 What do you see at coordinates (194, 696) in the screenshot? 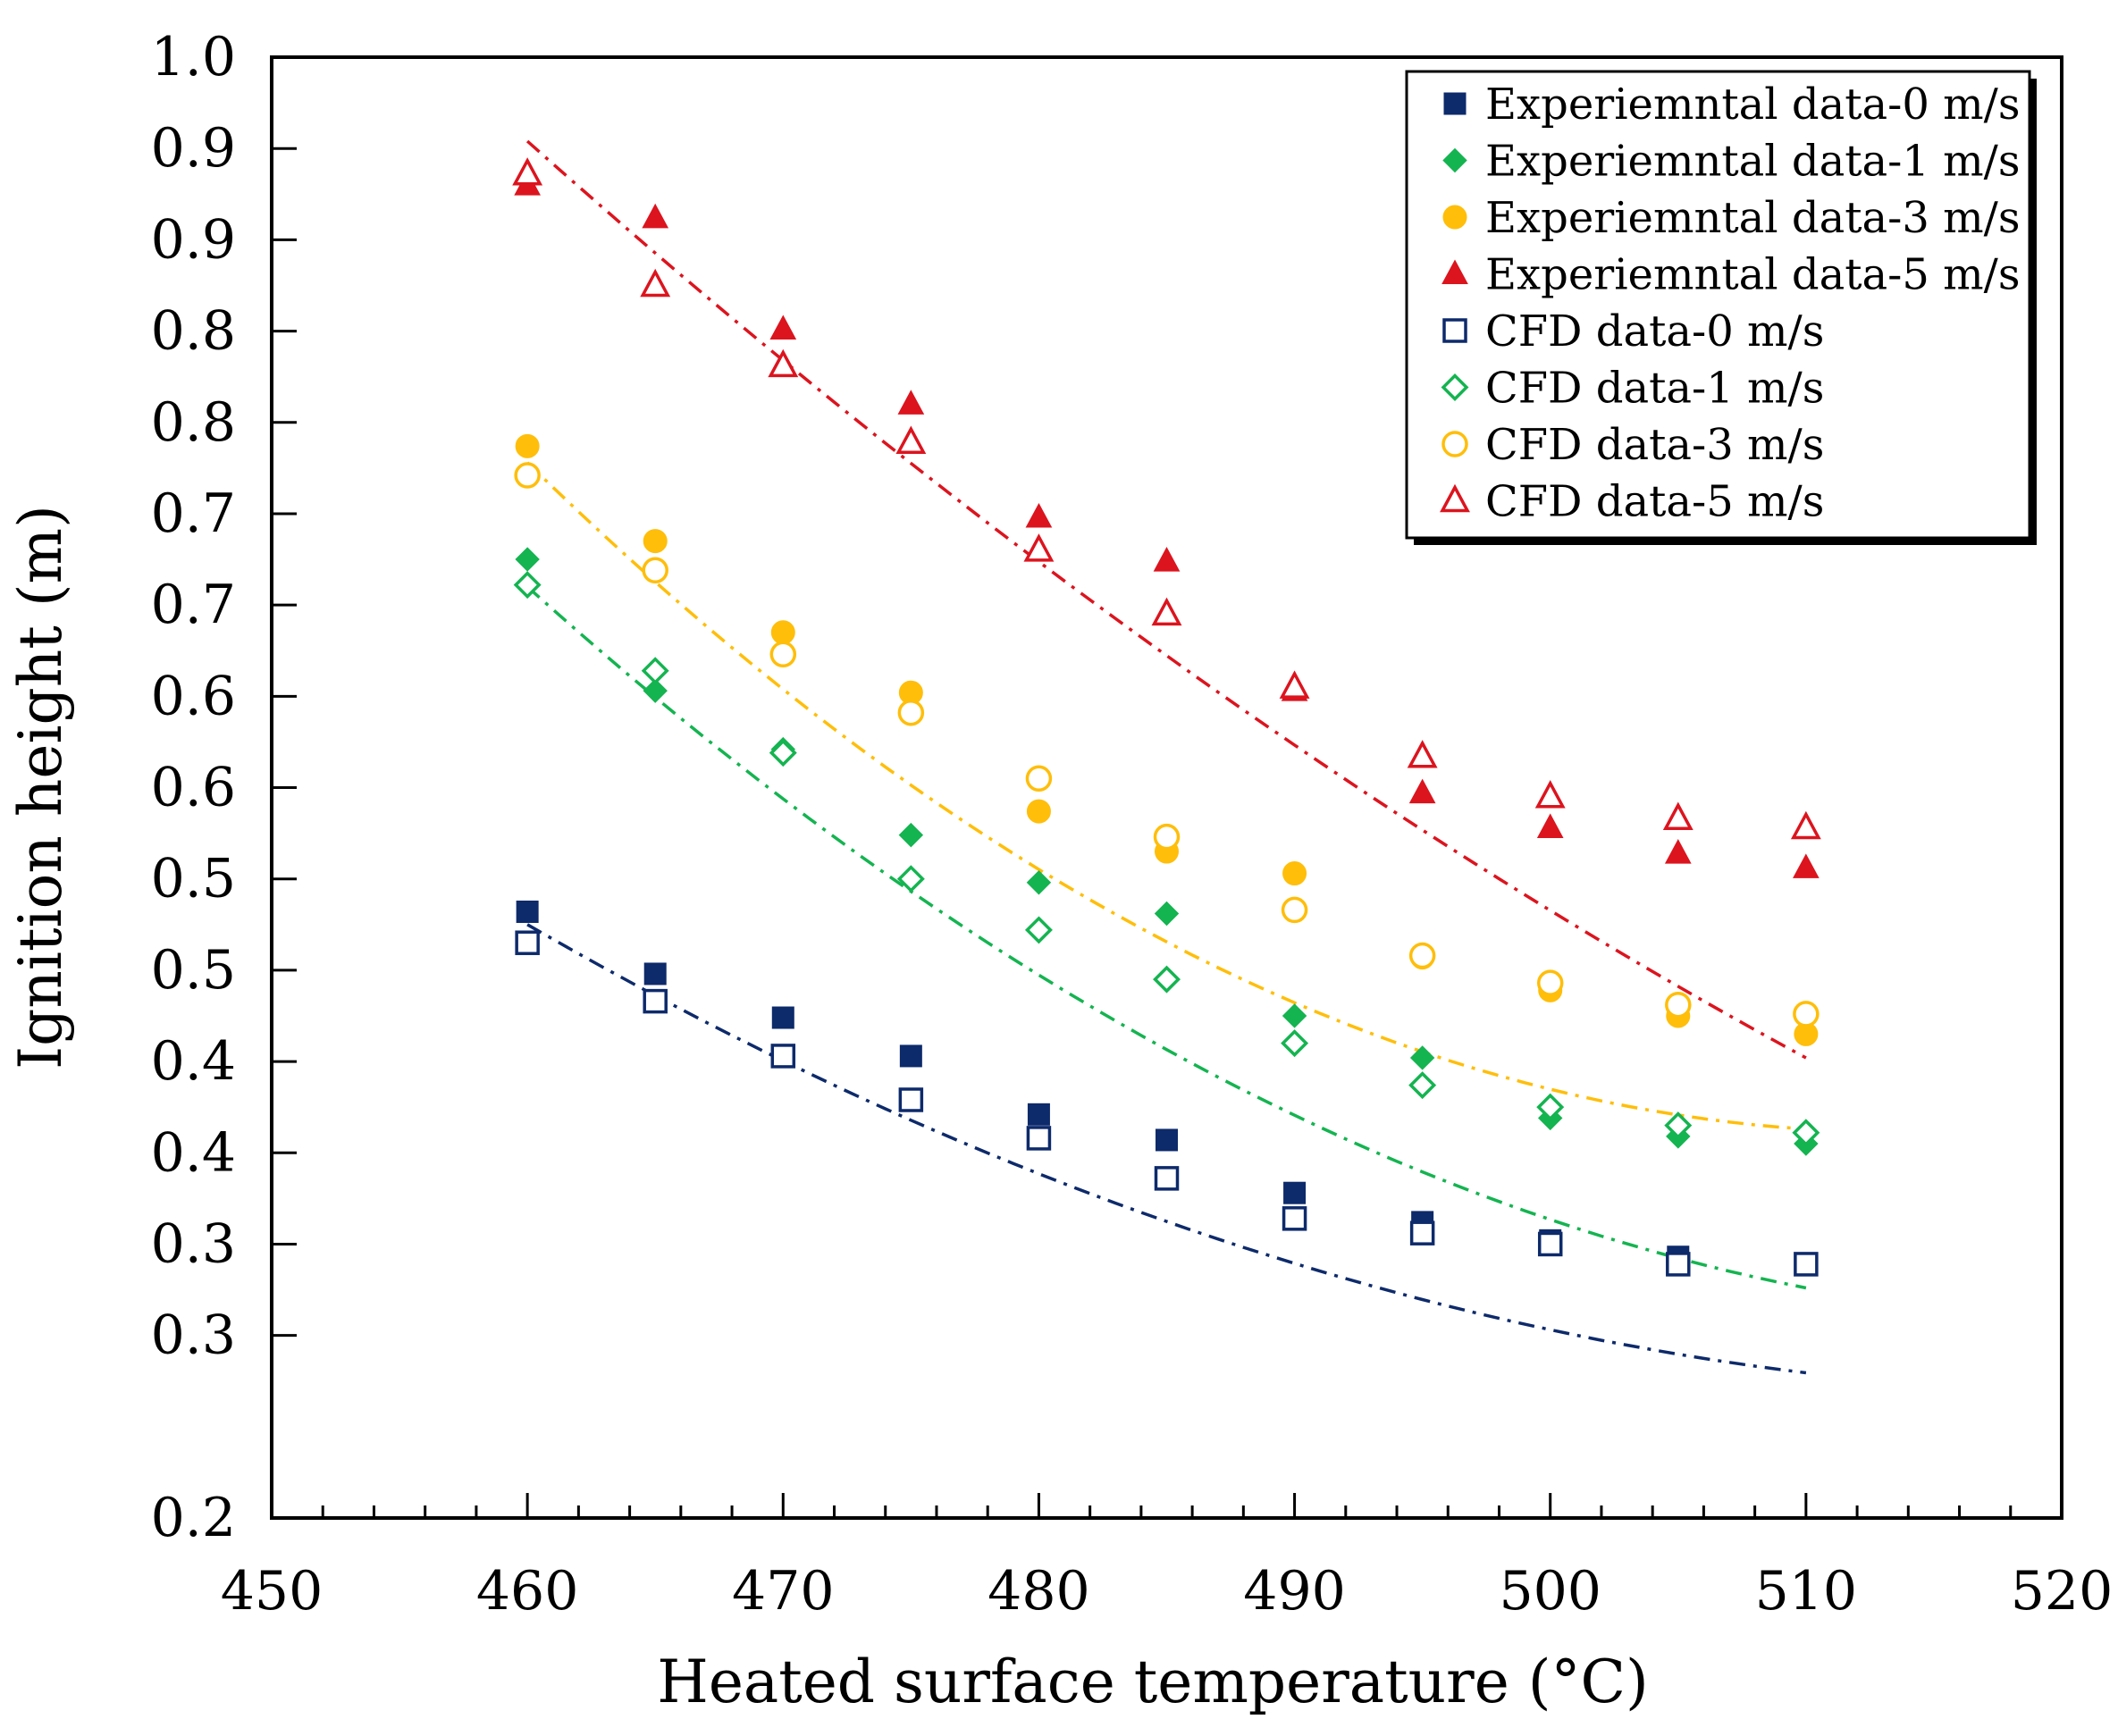
I see `y-tick-label: 0.6` at bounding box center [194, 696].